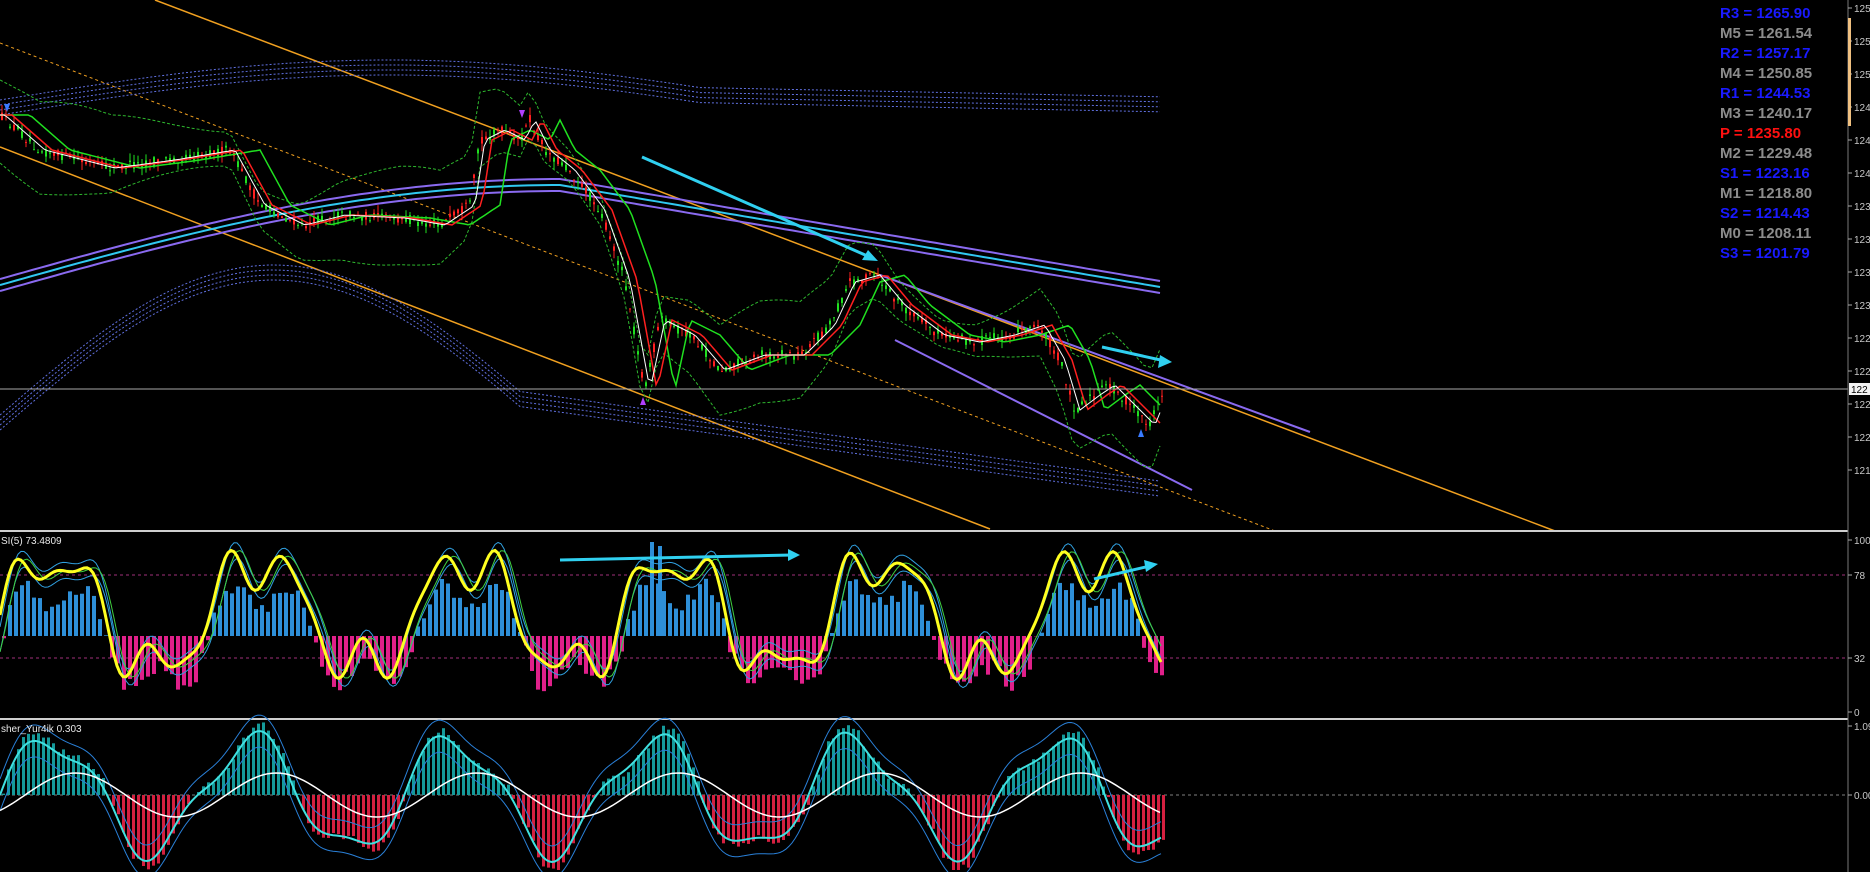 Image resolution: width=1870 pixels, height=872 pixels. Describe the element at coordinates (1766, 193) in the screenshot. I see `pivot-label: M1 = 1218.80` at that location.